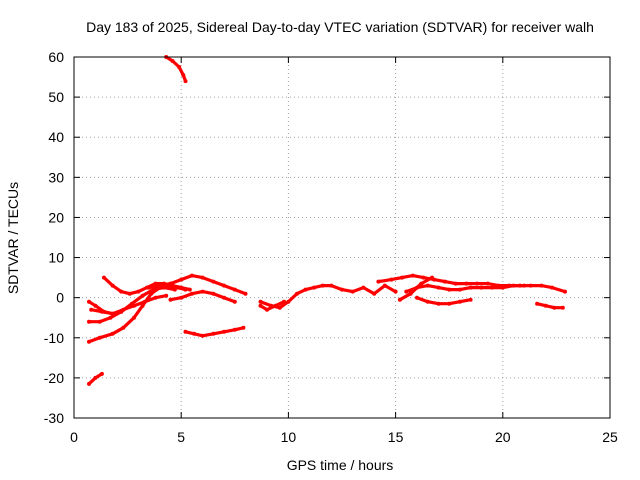 The width and height of the screenshot is (640, 480). I want to click on series-arc15, so click(416, 289).